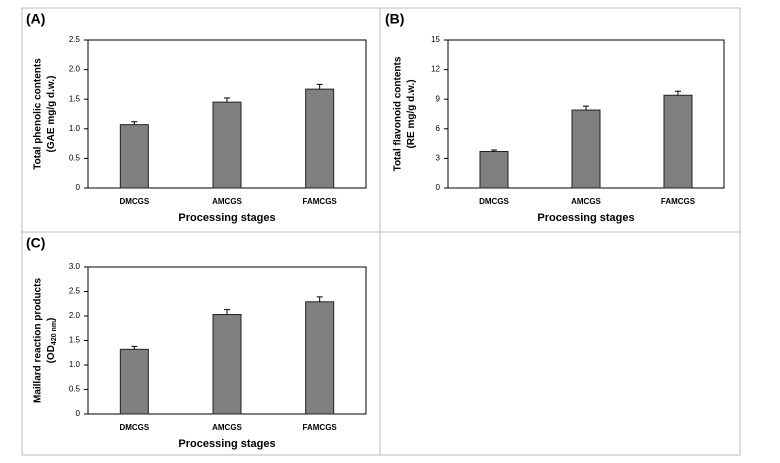  What do you see at coordinates (438, 98) in the screenshot?
I see `y-tick-label: 9` at bounding box center [438, 98].